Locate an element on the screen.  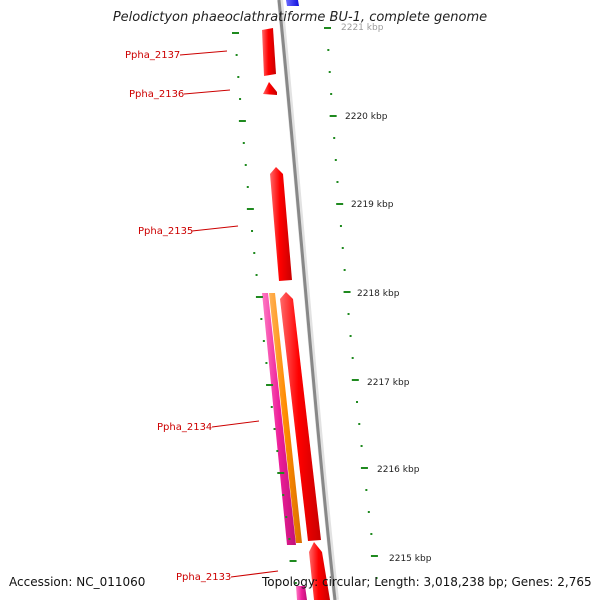
tick-label: 2216 kbp is located at coordinates (398, 470).